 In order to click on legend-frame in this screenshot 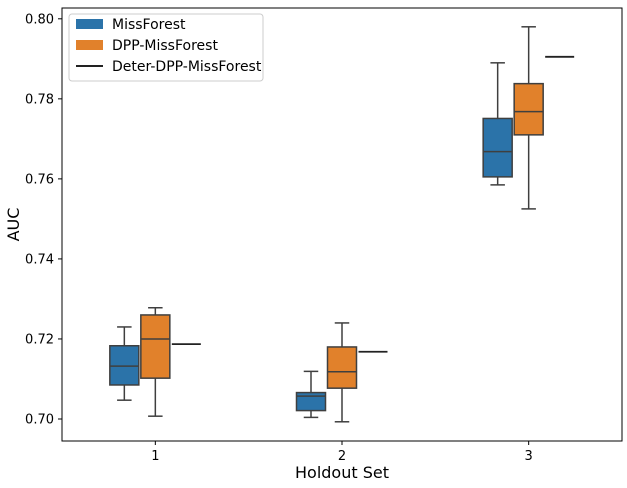, I will do `click(166, 47)`.